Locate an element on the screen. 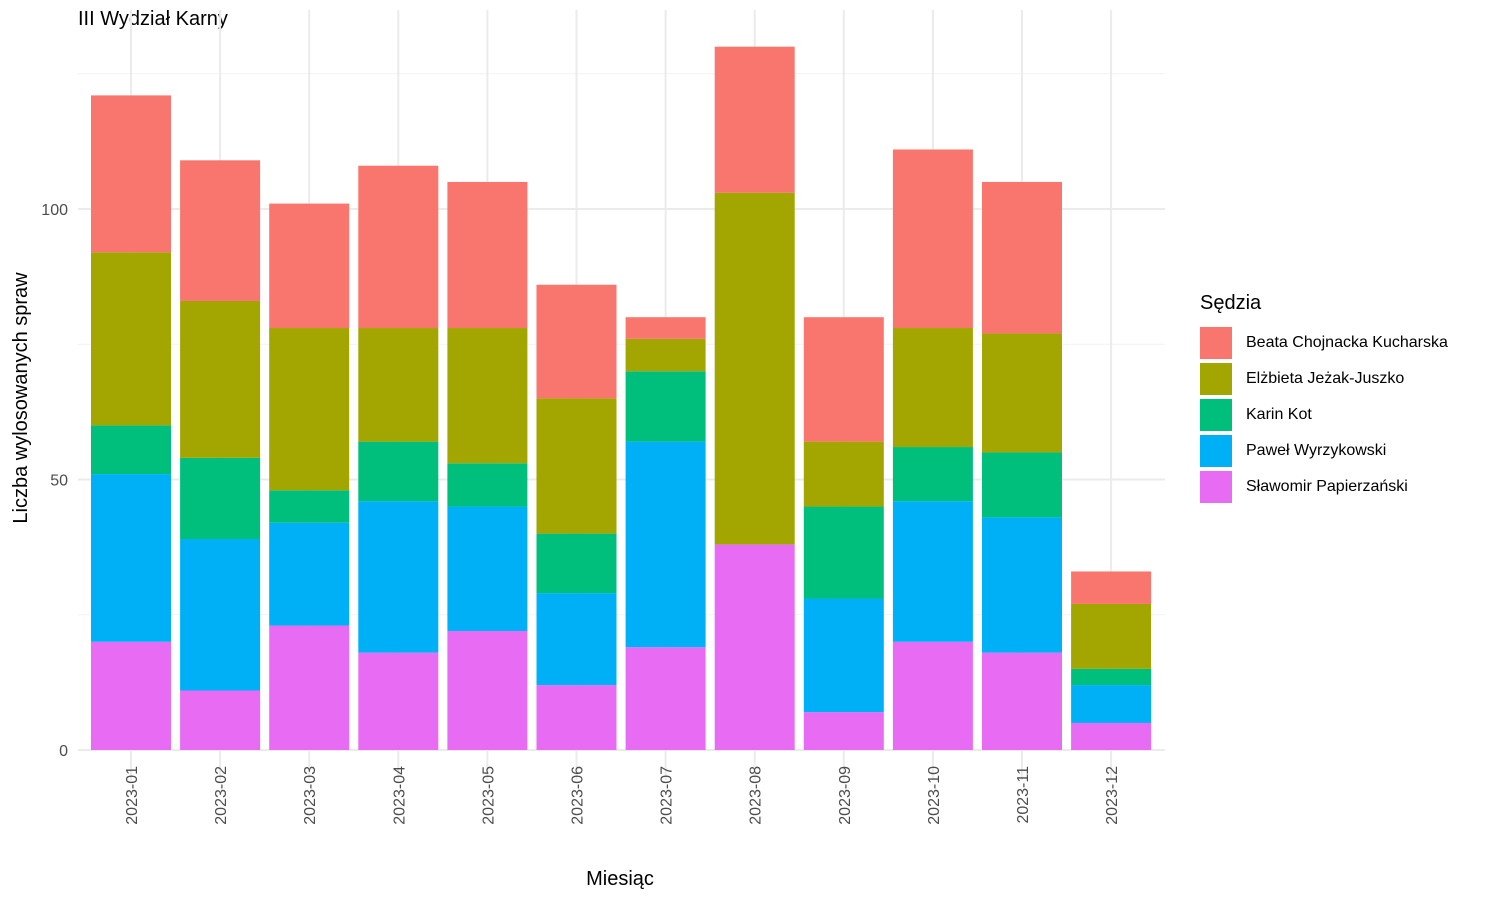  legend-label: Beata Chojnacka Kucharska is located at coordinates (1347, 342).